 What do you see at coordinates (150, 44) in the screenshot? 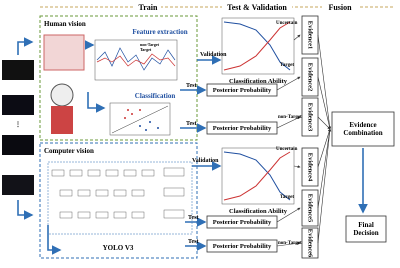
I see `legend-entry: non-Target` at bounding box center [150, 44].